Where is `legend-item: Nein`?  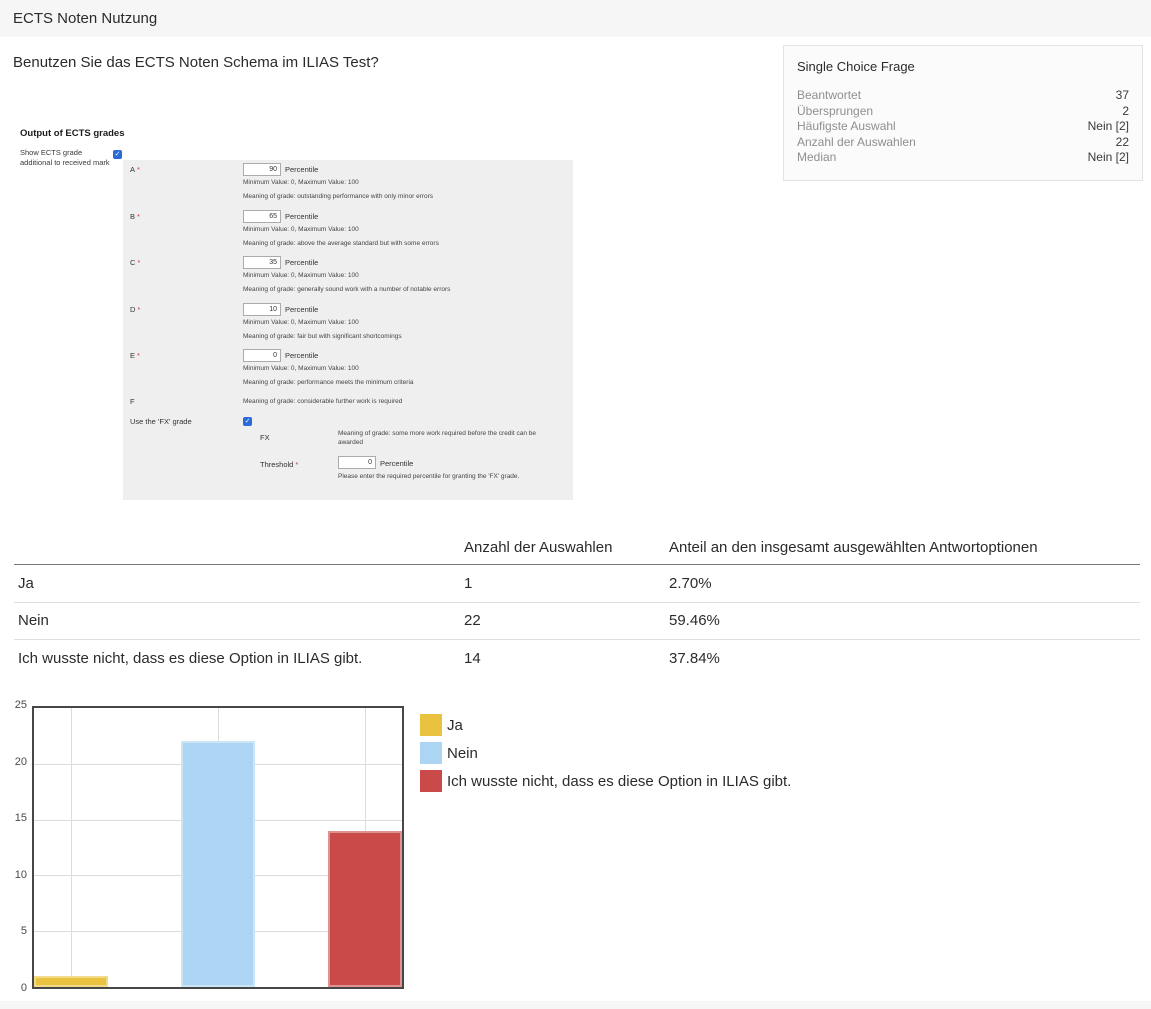
legend-item: Nein is located at coordinates (605, 753).